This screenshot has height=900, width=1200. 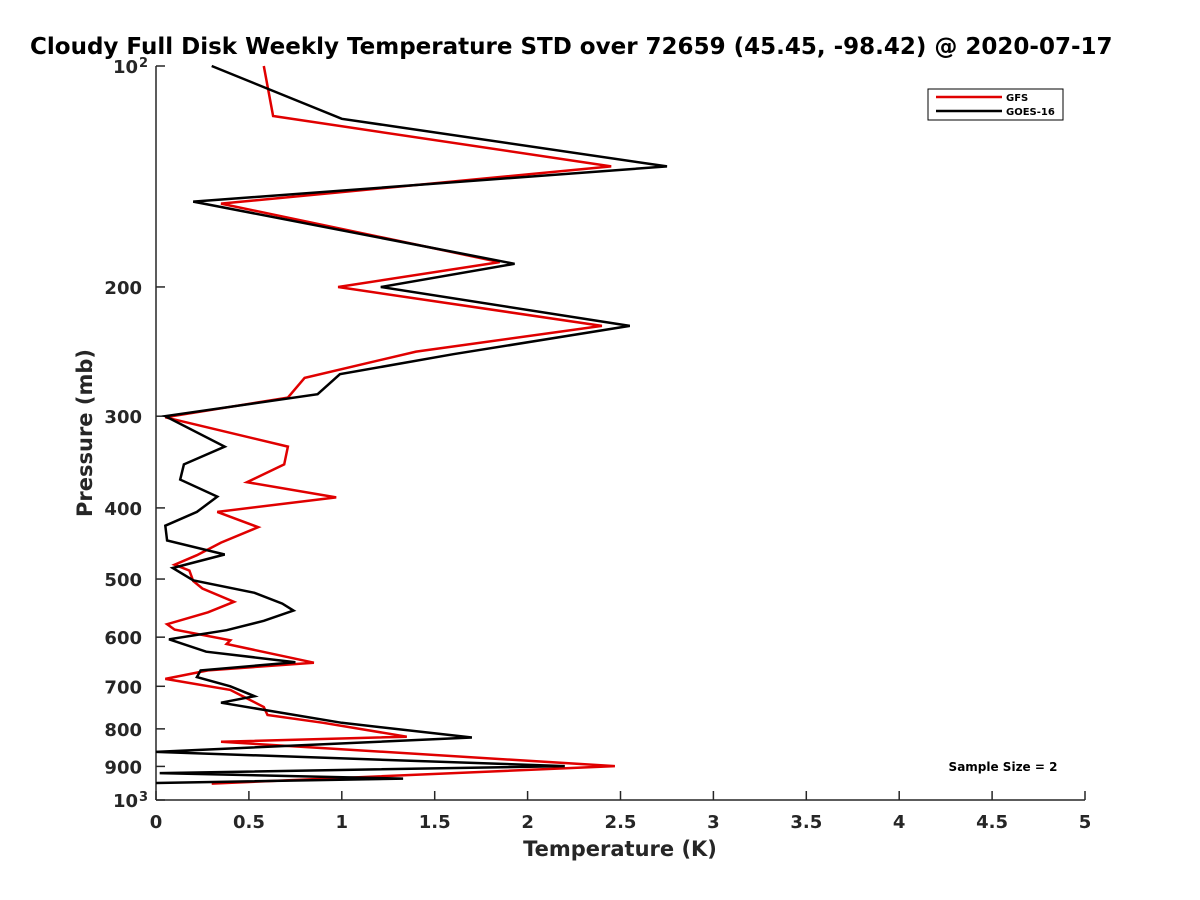 I want to click on x-tick-label: 3.5, so click(x=806, y=822).